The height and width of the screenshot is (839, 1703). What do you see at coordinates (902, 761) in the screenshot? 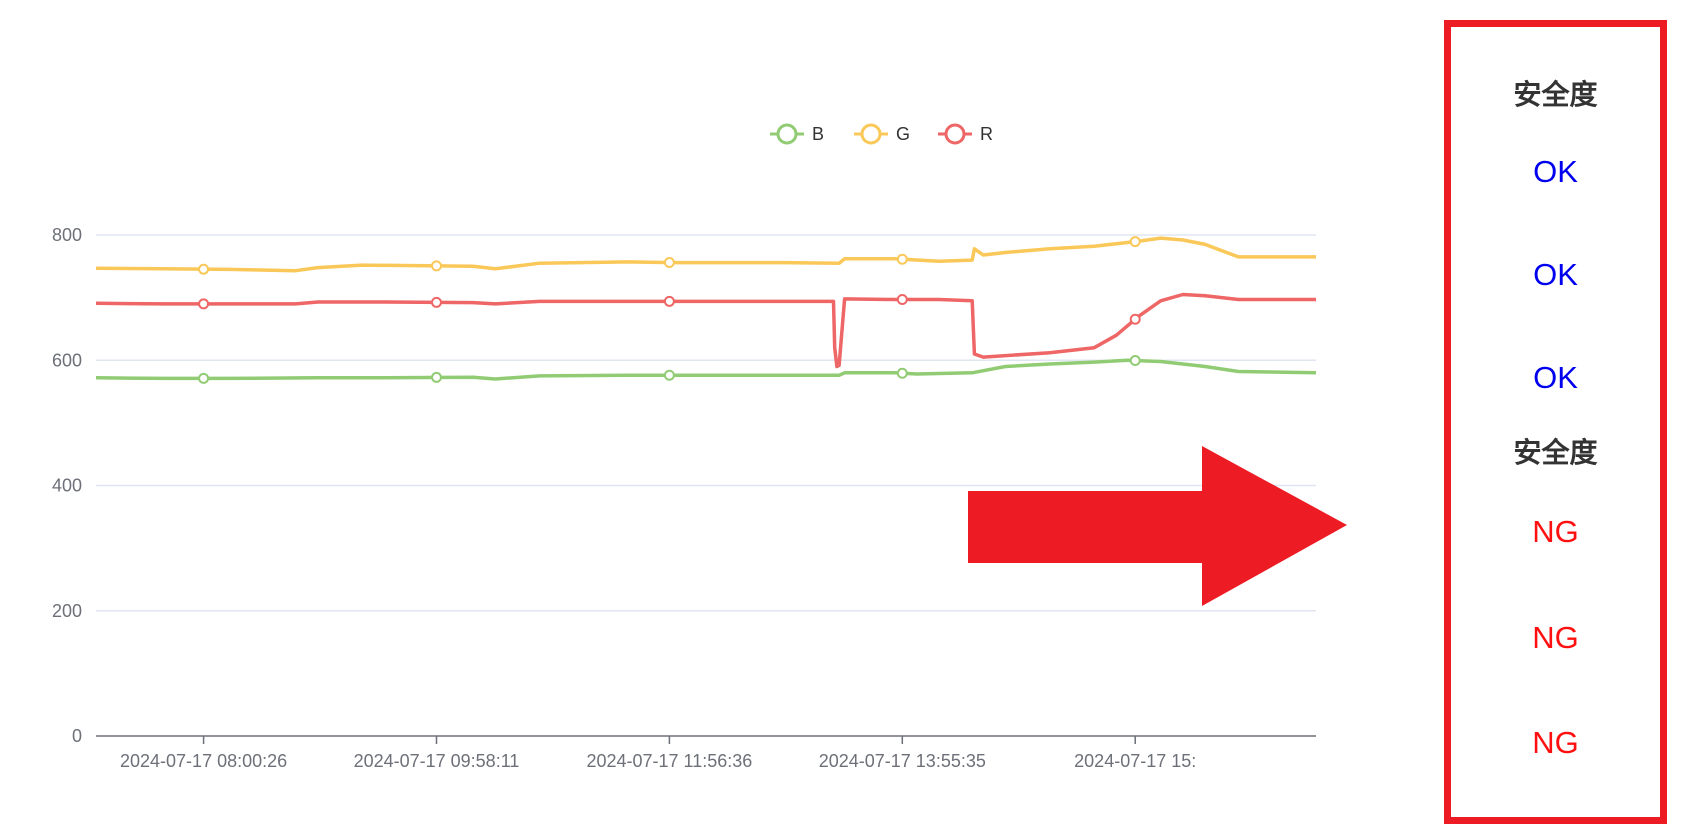
I see `x-tick-label: 2024-07-17 13:55:35` at bounding box center [902, 761].